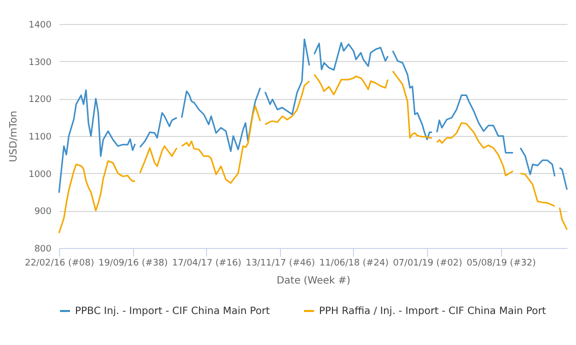 The height and width of the screenshot is (345, 576). I want to click on y-axis-title: USD/mTon, so click(14, 136).